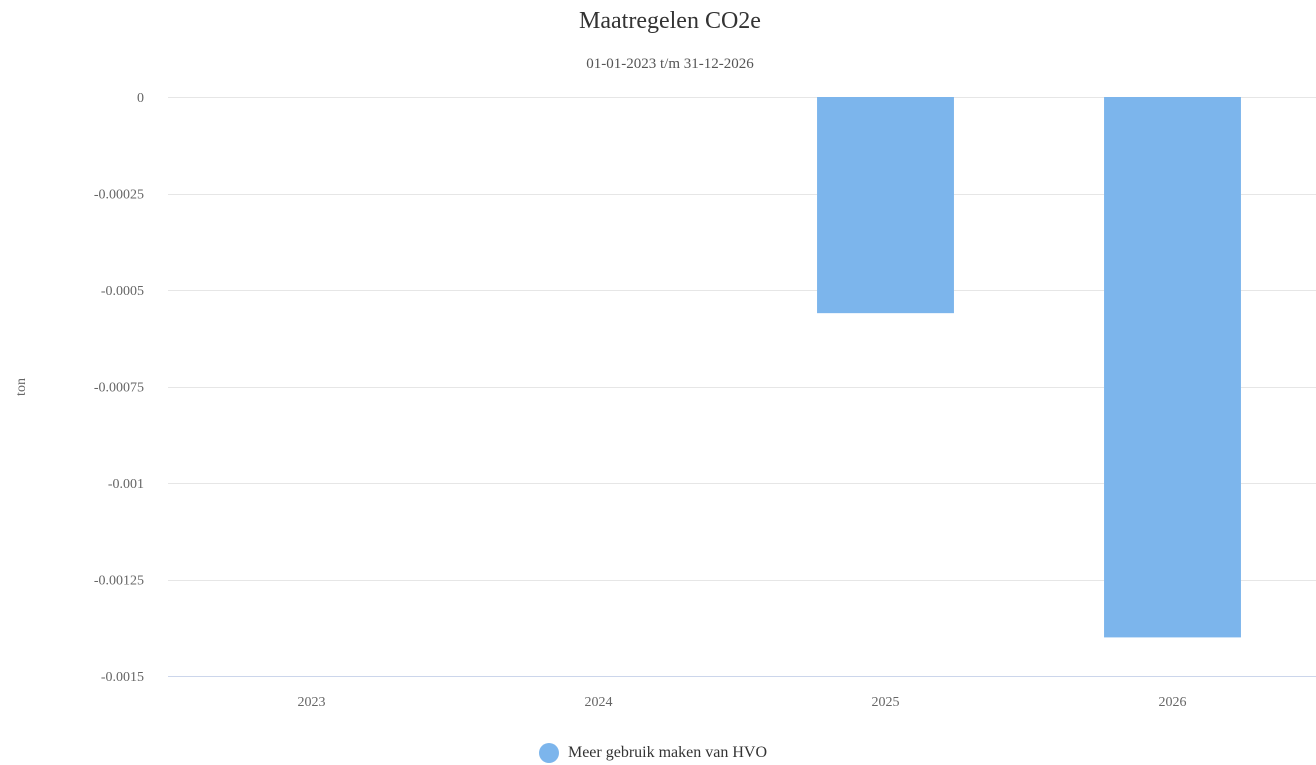  Describe the element at coordinates (885, 205) in the screenshot. I see `bar-2025` at that location.